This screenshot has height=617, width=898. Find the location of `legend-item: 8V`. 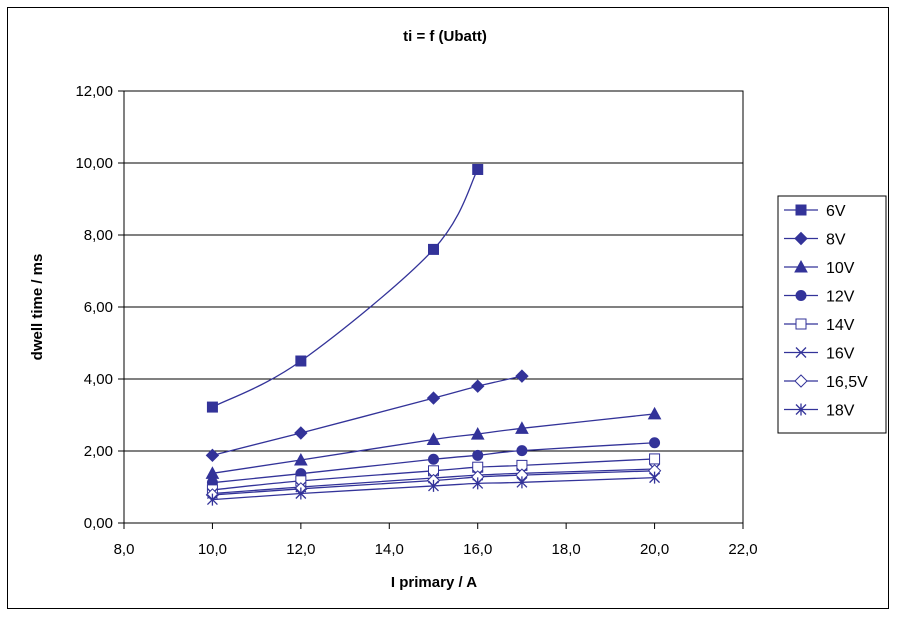

legend-item: 8V is located at coordinates (815, 240).